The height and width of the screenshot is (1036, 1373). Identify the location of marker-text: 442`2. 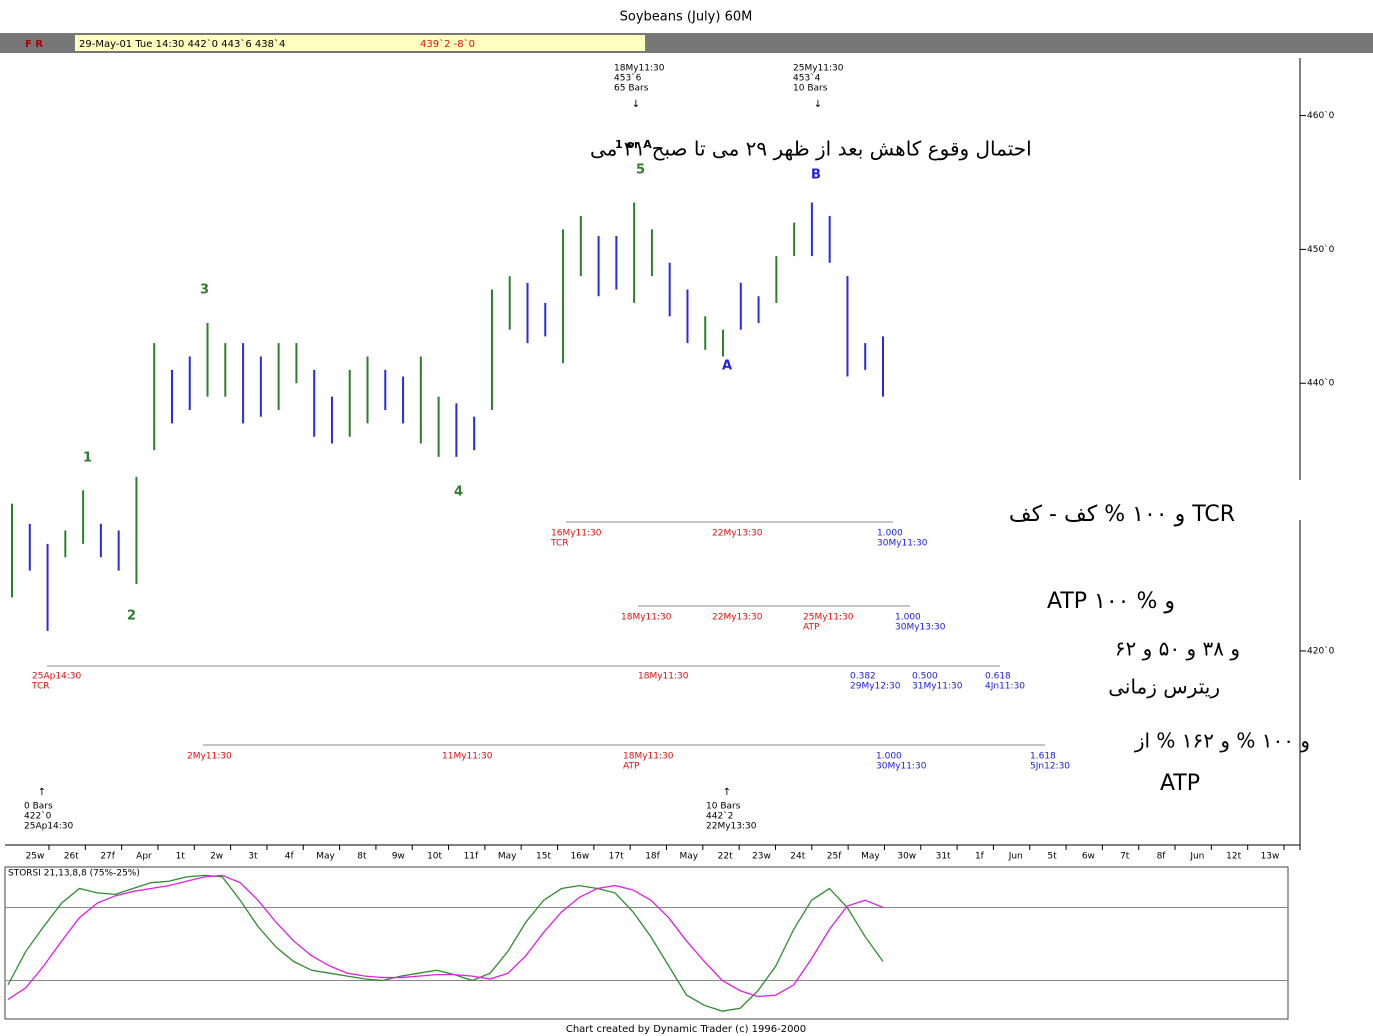
(719, 816).